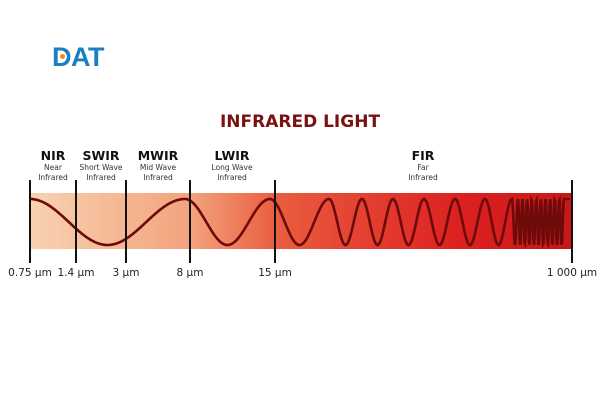  What do you see at coordinates (62, 56) in the screenshot?
I see `logo-icon` at bounding box center [62, 56].